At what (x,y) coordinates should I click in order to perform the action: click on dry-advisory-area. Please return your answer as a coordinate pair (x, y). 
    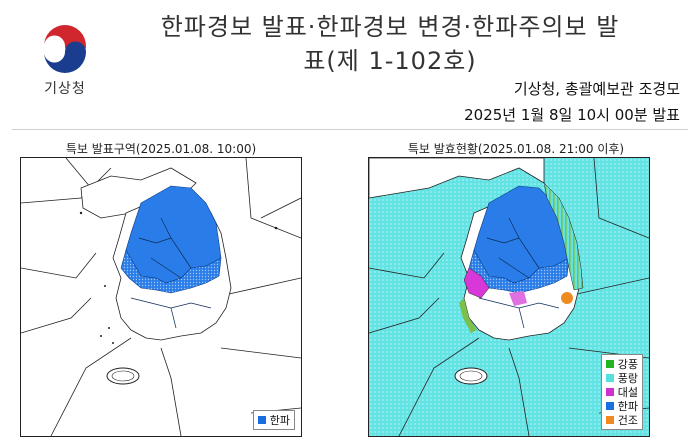
    Looking at the image, I should click on (567, 298).